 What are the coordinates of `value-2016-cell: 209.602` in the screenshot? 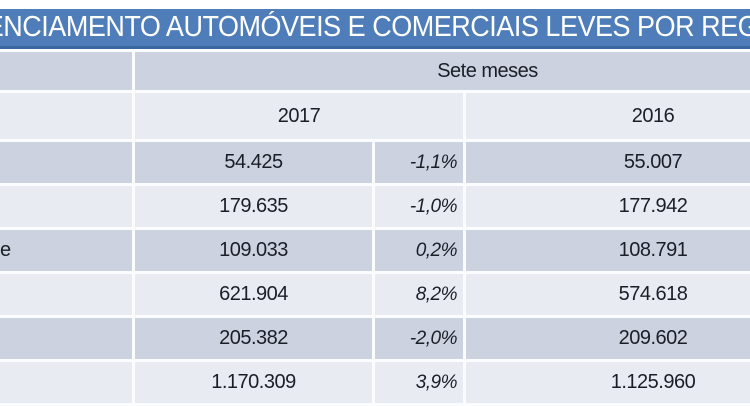 It's located at (608, 338).